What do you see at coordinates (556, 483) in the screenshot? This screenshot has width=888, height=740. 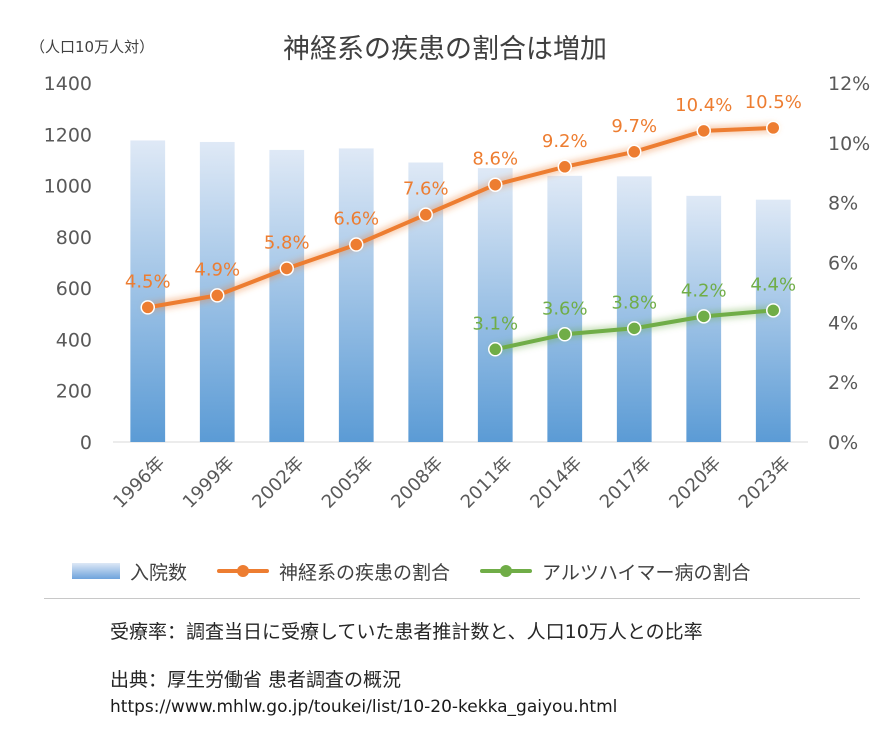 I see `x-tick-label: 2014年` at bounding box center [556, 483].